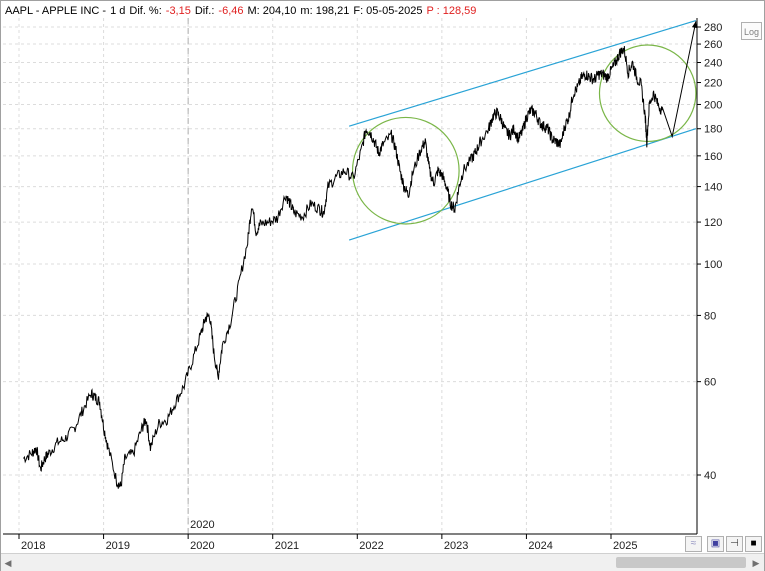  What do you see at coordinates (272, 11) in the screenshot?
I see `max-label: M: 204,10` at bounding box center [272, 11].